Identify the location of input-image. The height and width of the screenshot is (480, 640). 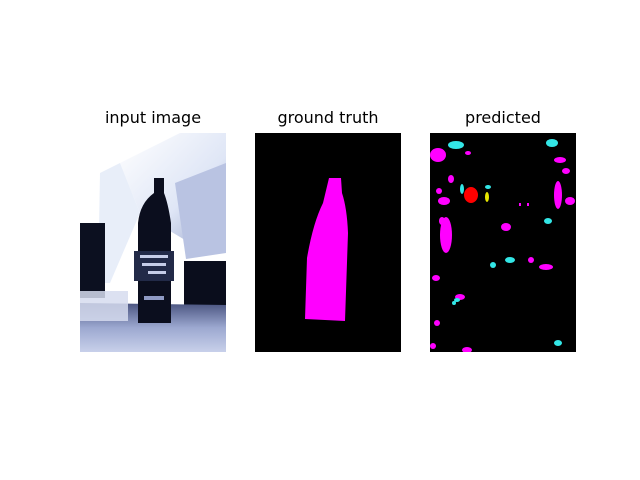
(153, 242).